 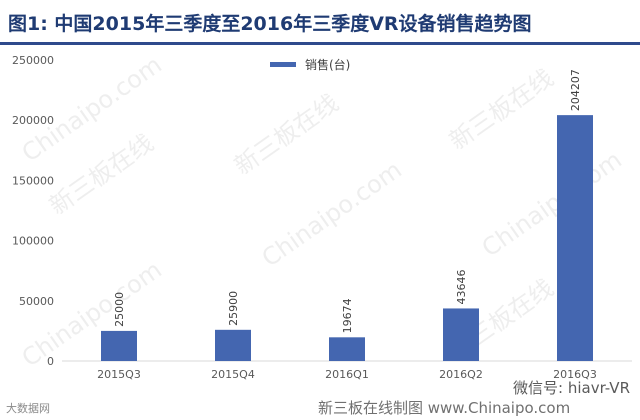 I want to click on x-tick-label: 2016Q1, so click(x=347, y=374).